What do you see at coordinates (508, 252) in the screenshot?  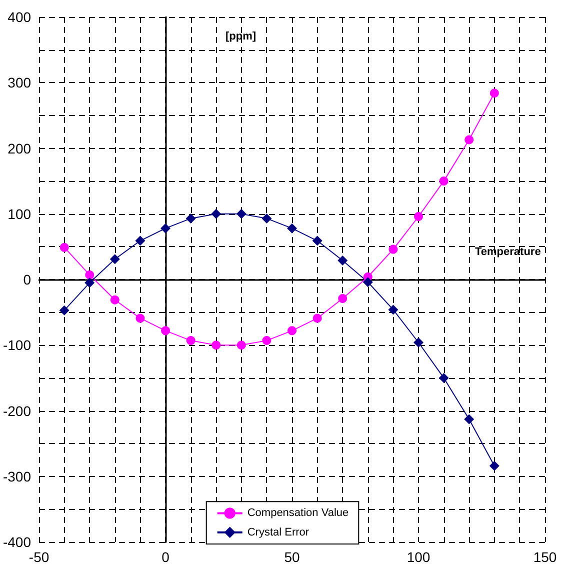 I see `x-axis-title: Temperature` at bounding box center [508, 252].